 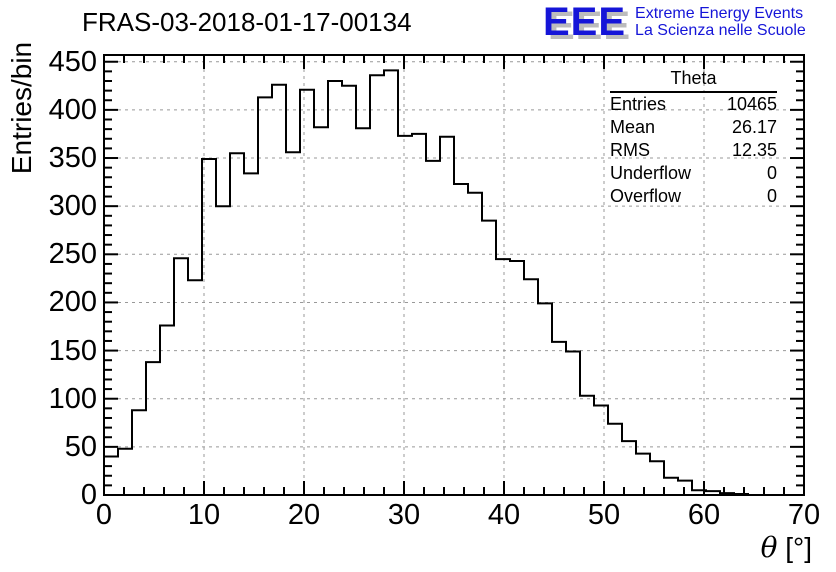 I want to click on y-tick-label: 200, so click(x=72, y=302).